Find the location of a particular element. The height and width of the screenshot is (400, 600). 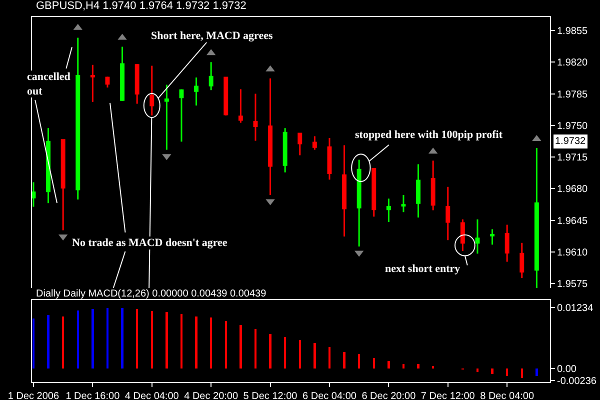

x-tick-label: 4 Dec 04:00 is located at coordinates (152, 395).